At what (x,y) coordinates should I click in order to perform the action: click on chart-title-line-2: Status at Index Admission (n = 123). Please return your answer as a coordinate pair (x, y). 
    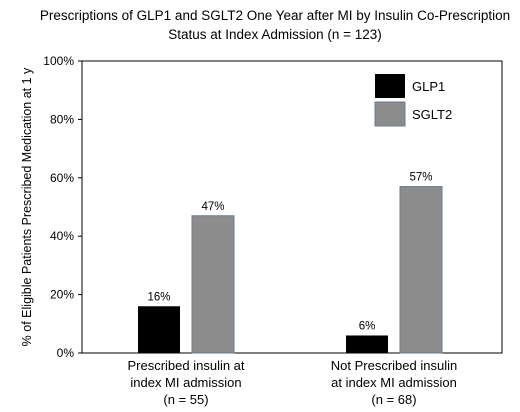
    Looking at the image, I should click on (275, 34).